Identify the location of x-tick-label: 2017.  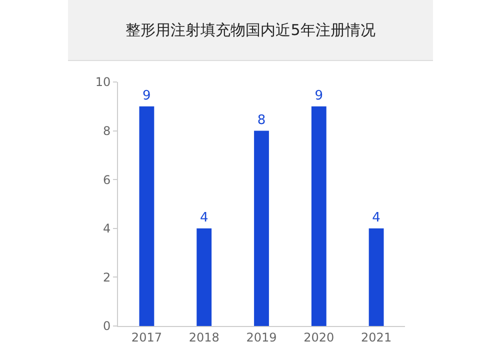
(146, 337).